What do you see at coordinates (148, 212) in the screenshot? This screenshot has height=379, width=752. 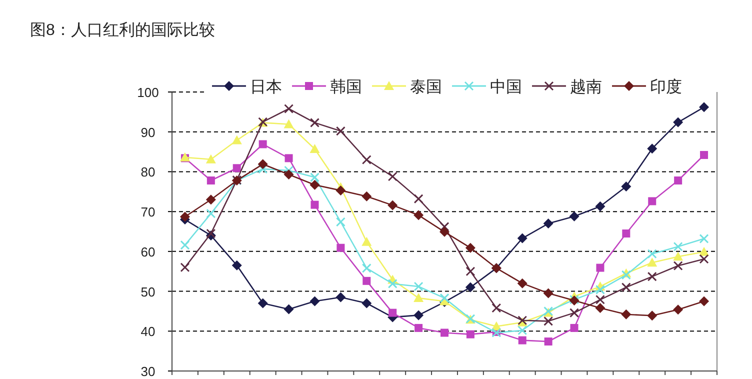 I see `y-tick-label: 70` at bounding box center [148, 212].